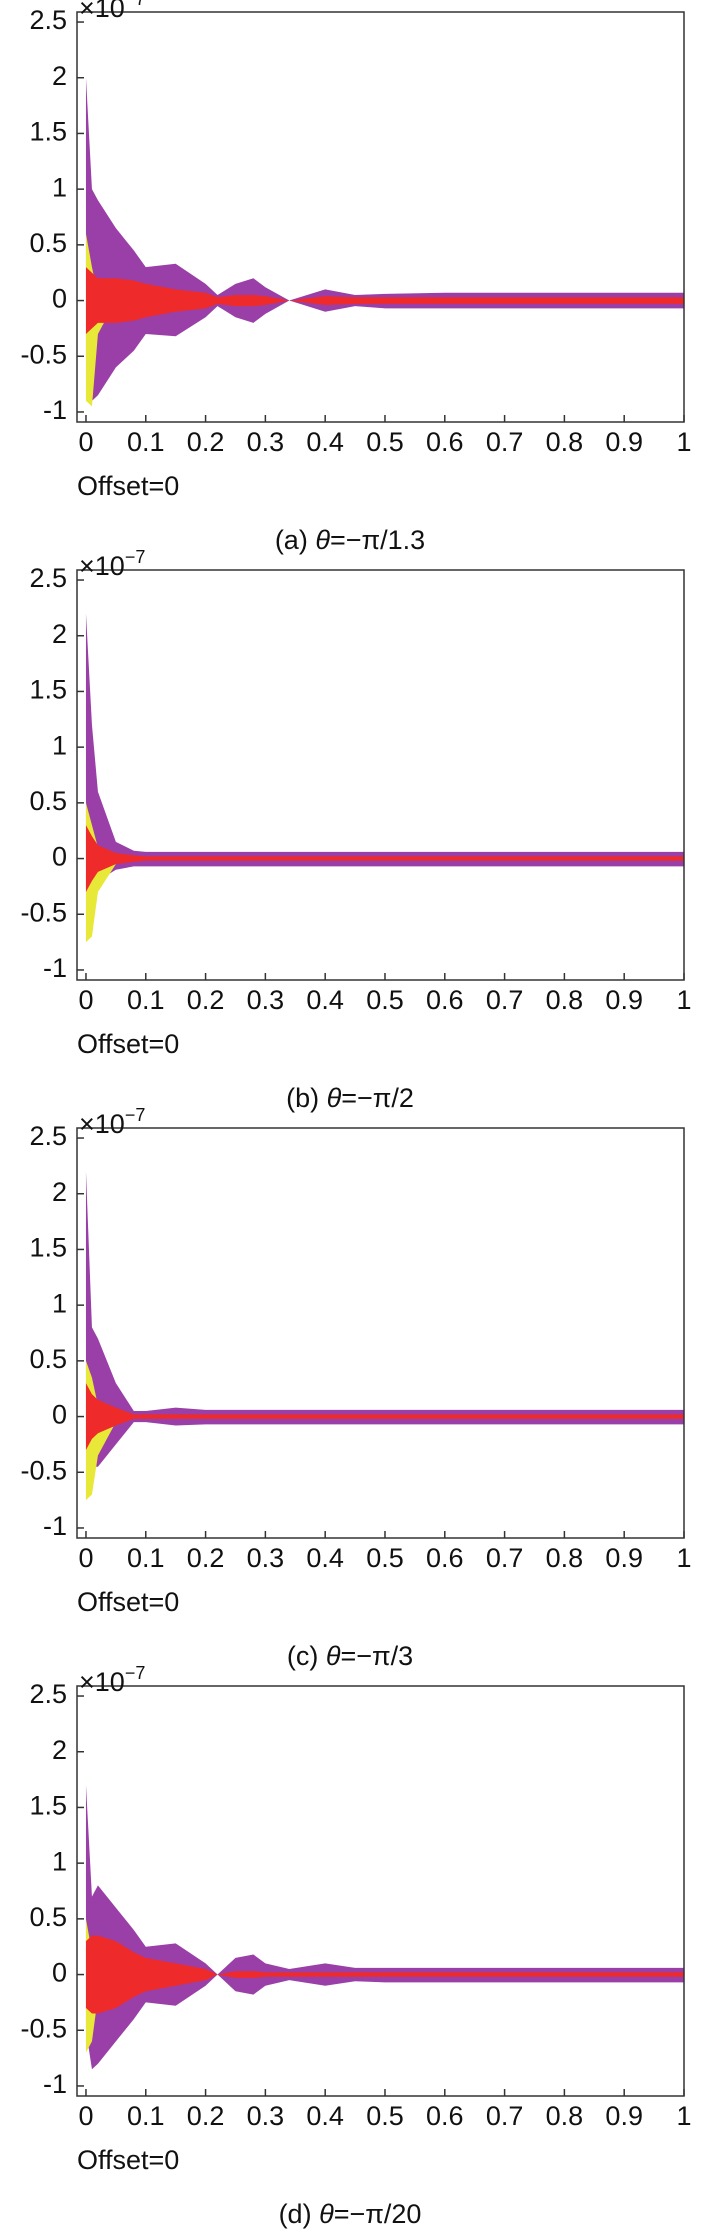 The image size is (701, 2238). Describe the element at coordinates (306, 1656) in the screenshot. I see `caption-prefix: (c)` at that location.